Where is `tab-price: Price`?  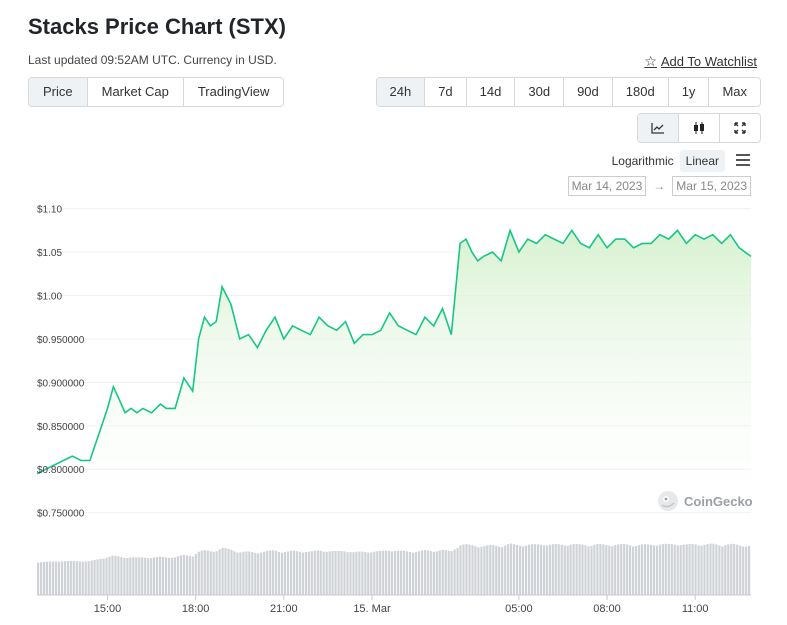 tab-price: Price is located at coordinates (58, 92).